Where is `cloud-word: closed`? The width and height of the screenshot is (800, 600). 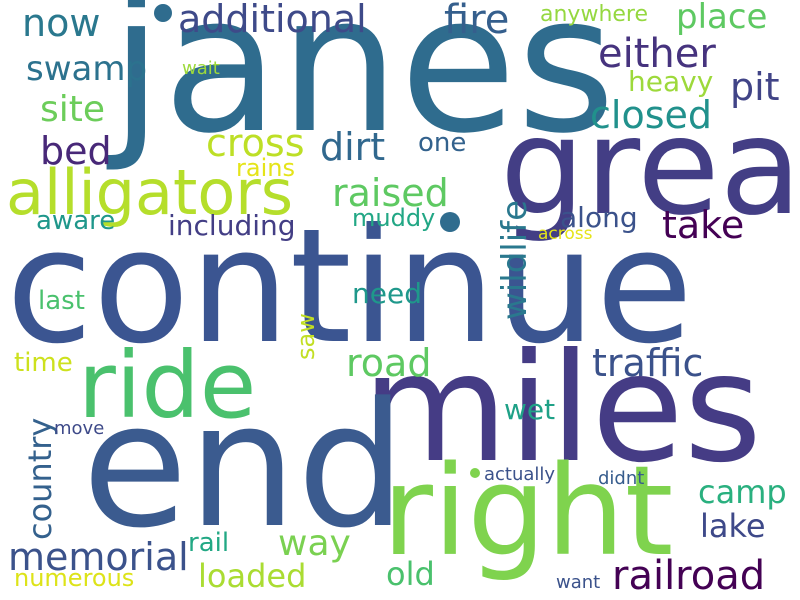 cloud-word: closed is located at coordinates (651, 115).